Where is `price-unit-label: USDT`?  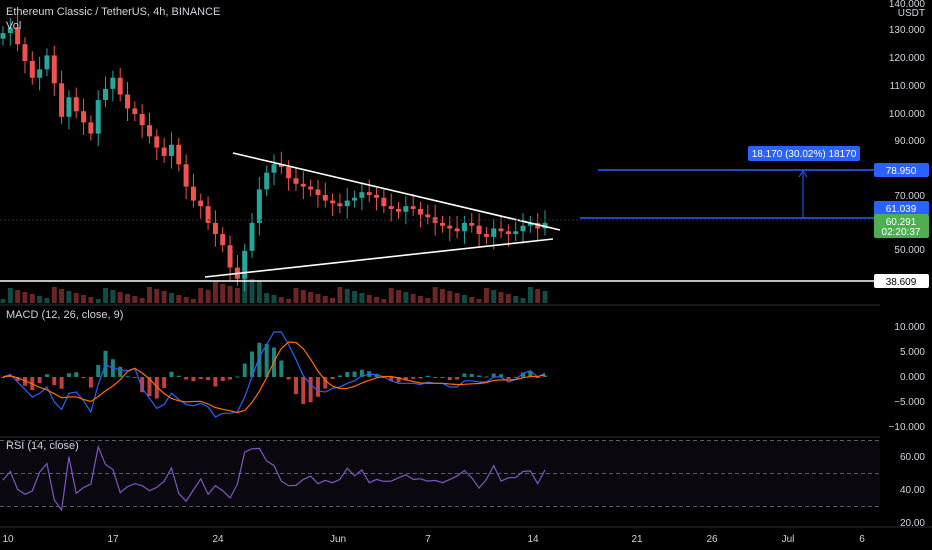
price-unit-label: USDT is located at coordinates (911, 13).